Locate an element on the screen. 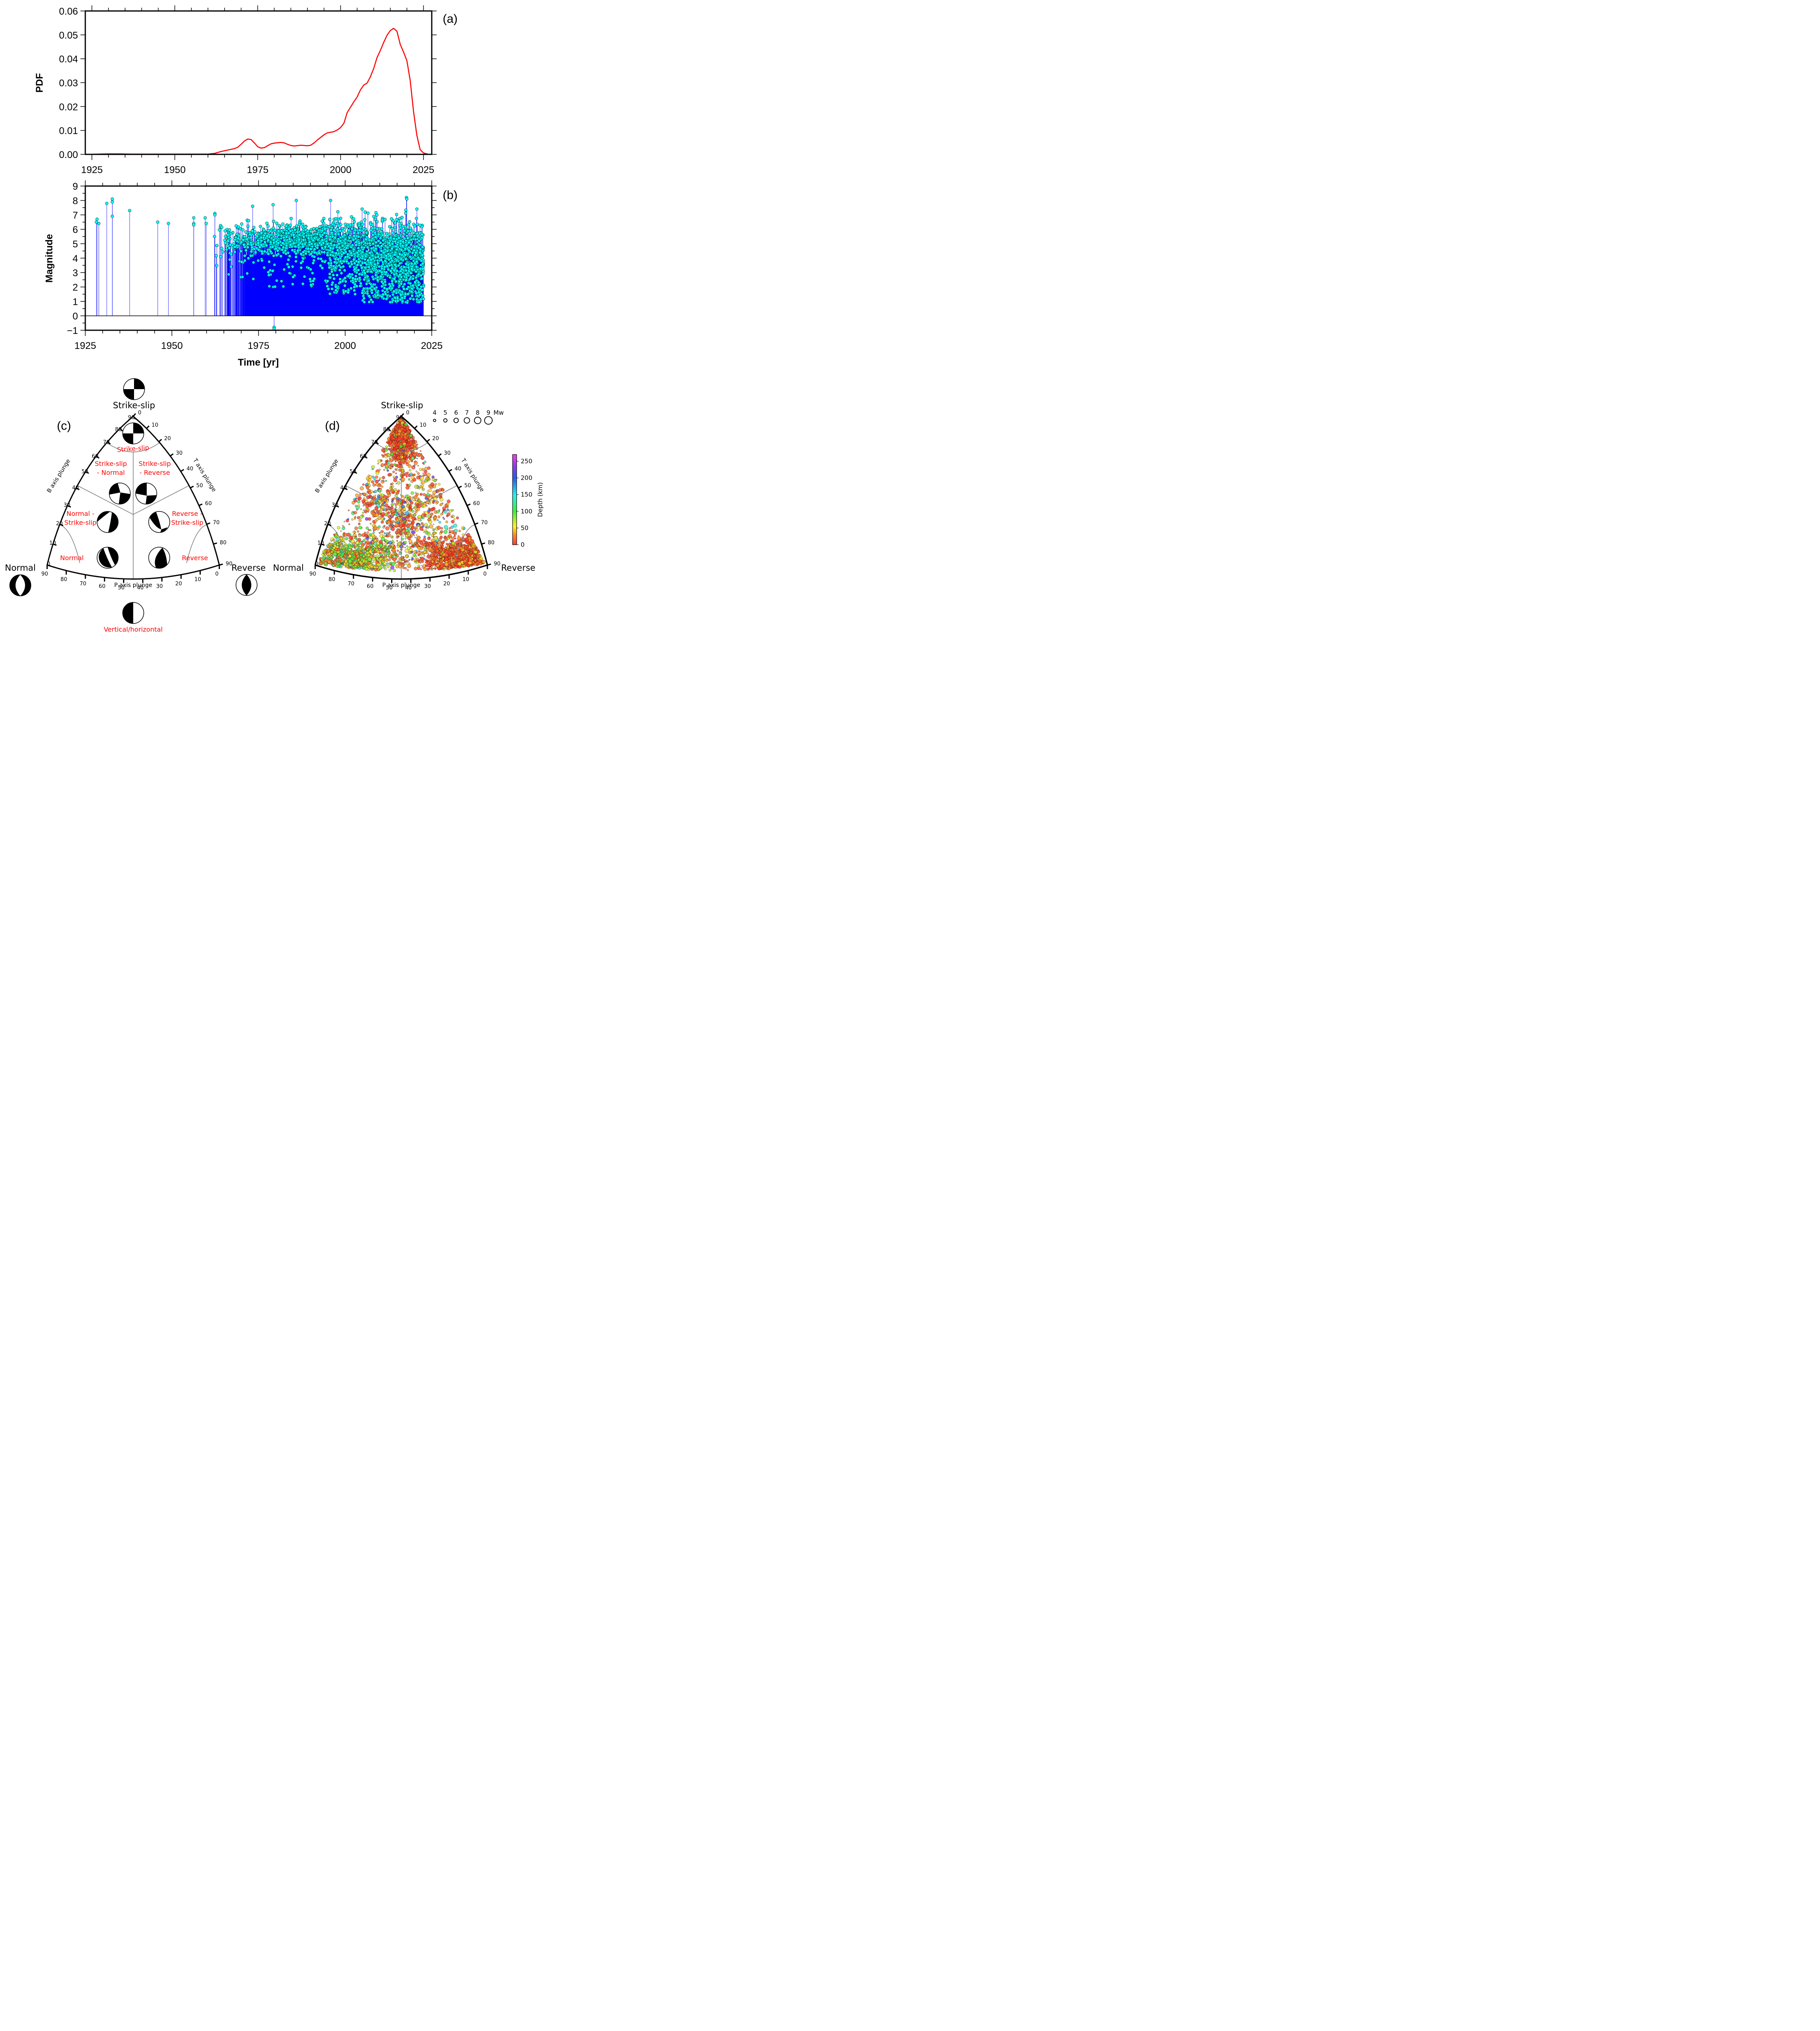 The image size is (1820, 2031). magnitude-plot-area is located at coordinates (258, 263).